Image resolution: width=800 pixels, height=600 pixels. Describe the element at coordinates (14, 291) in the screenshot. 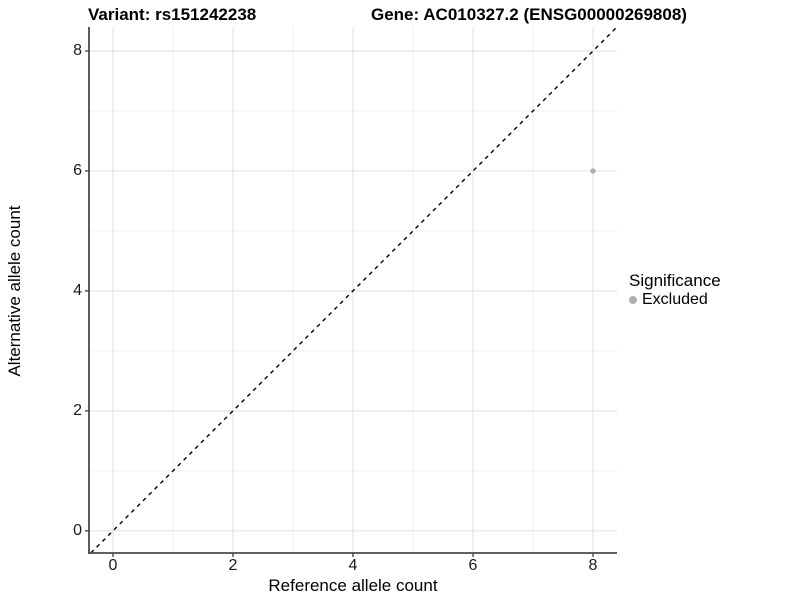

I see `y-axis-title: Alternative allele count` at that location.